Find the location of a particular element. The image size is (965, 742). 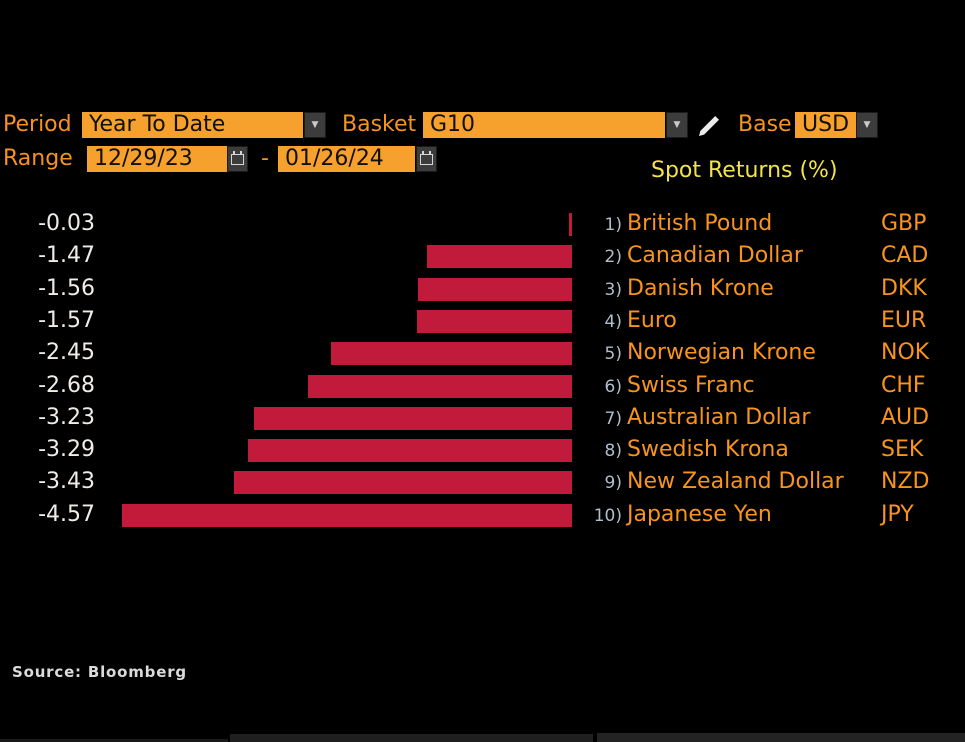

bar-value-label: -0.03 is located at coordinates (66, 223).